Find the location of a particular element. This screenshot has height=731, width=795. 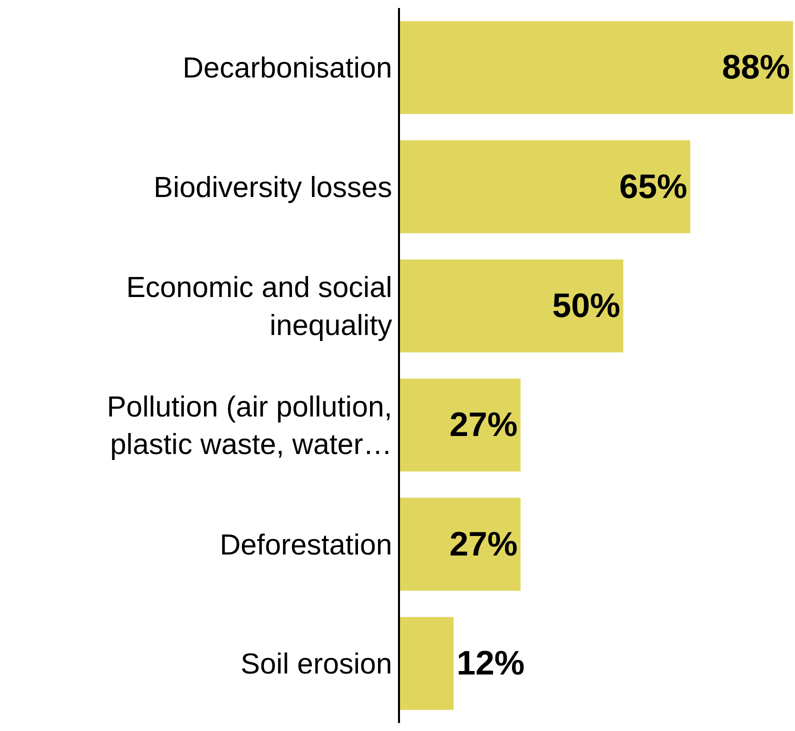

y-tick-label: Biodiversity losses is located at coordinates (273, 188).